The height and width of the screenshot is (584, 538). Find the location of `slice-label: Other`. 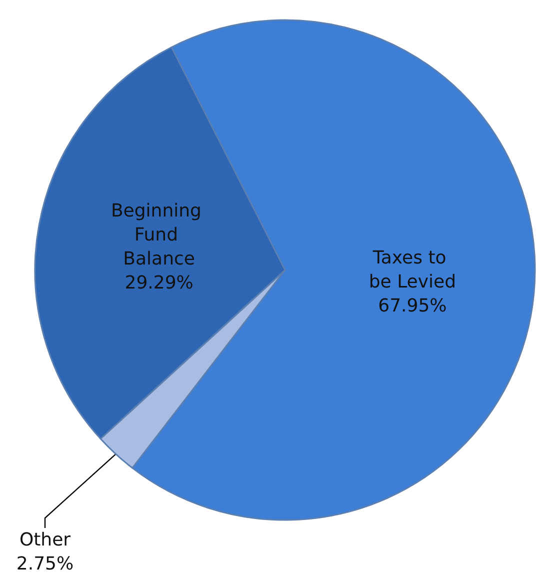

slice-label: Other is located at coordinates (45, 540).